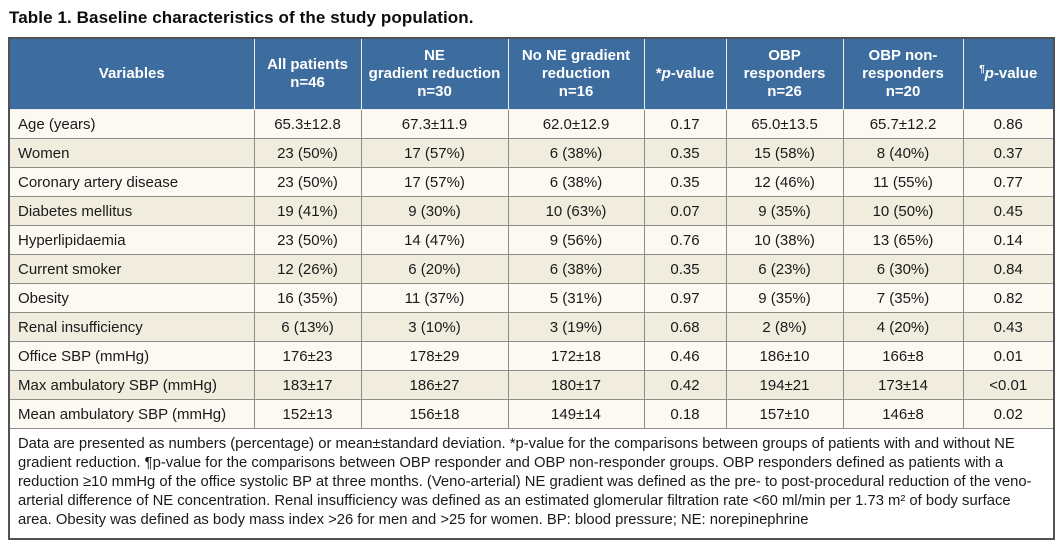 The image size is (1061, 547). Describe the element at coordinates (307, 327) in the screenshot. I see `cell-all-patients: 6 (13%)` at that location.